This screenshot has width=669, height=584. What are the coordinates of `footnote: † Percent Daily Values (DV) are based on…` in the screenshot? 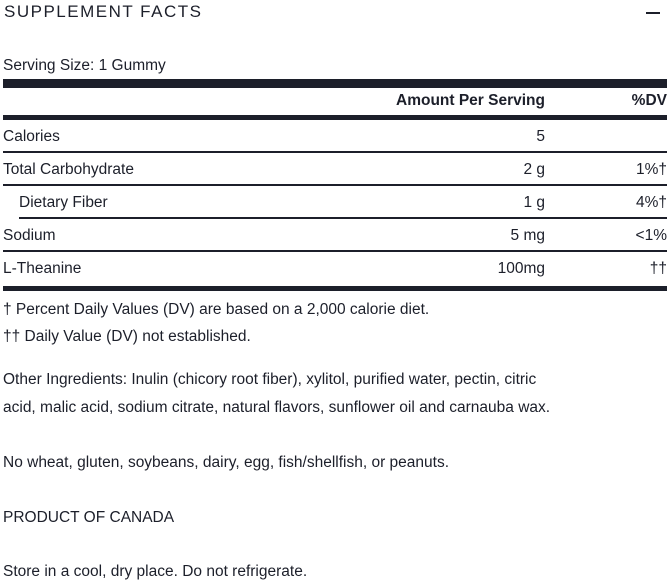 It's located at (216, 309).